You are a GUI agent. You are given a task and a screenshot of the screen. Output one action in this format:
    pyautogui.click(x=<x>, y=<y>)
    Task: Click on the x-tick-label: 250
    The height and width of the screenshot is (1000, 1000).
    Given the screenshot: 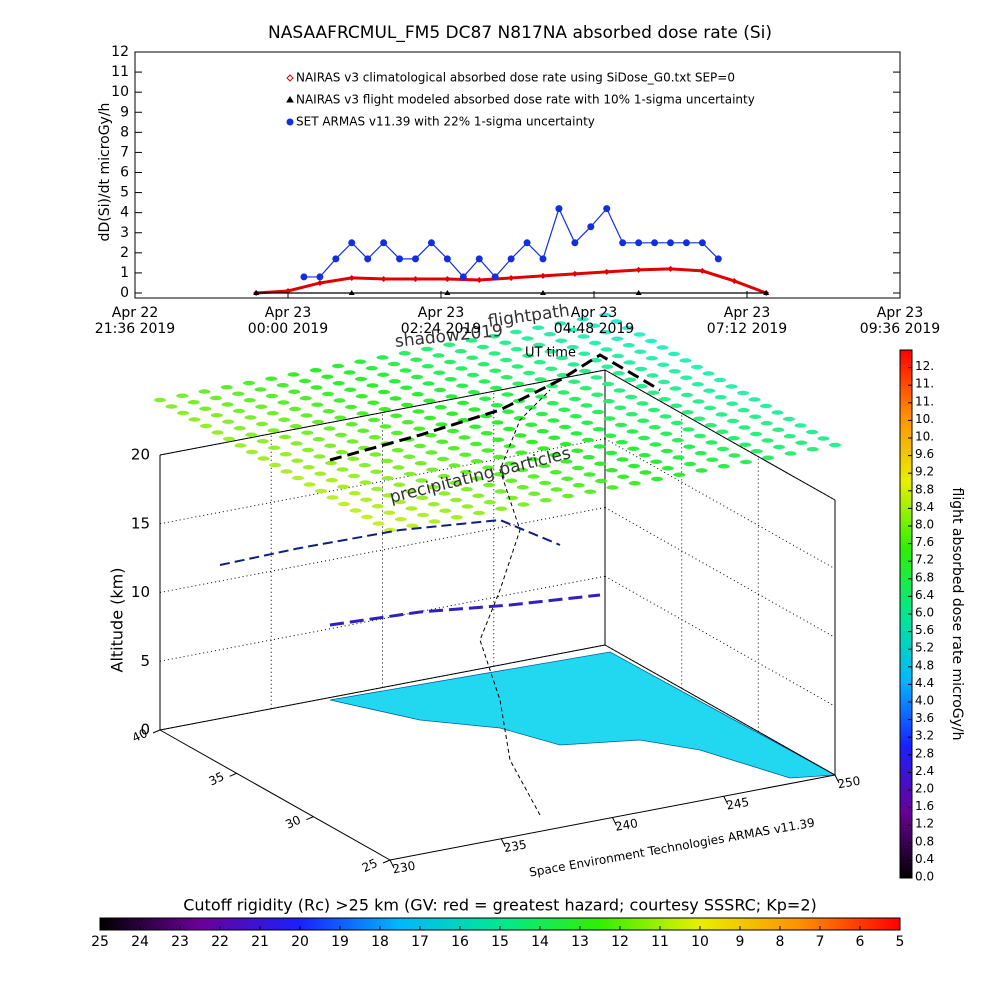 What is the action you would take?
    pyautogui.click(x=848, y=783)
    